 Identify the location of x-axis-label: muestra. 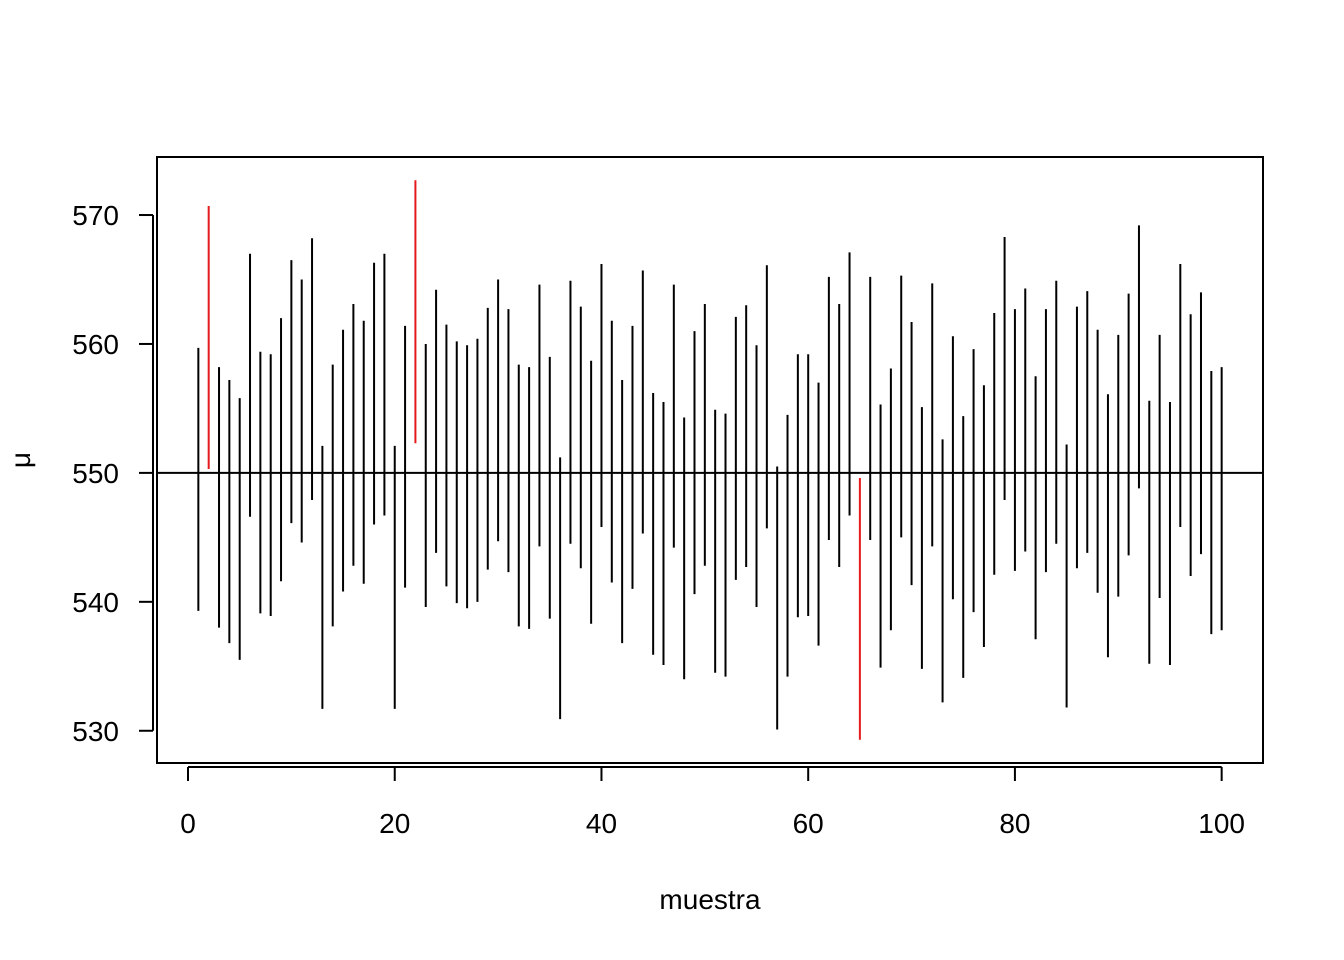
(710, 899).